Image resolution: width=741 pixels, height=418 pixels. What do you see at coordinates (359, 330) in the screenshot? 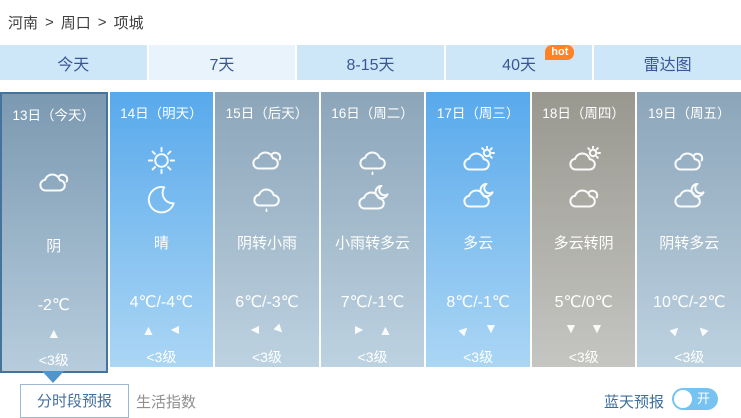
I see `wind-arrow-right-icon: ▲` at bounding box center [359, 330].